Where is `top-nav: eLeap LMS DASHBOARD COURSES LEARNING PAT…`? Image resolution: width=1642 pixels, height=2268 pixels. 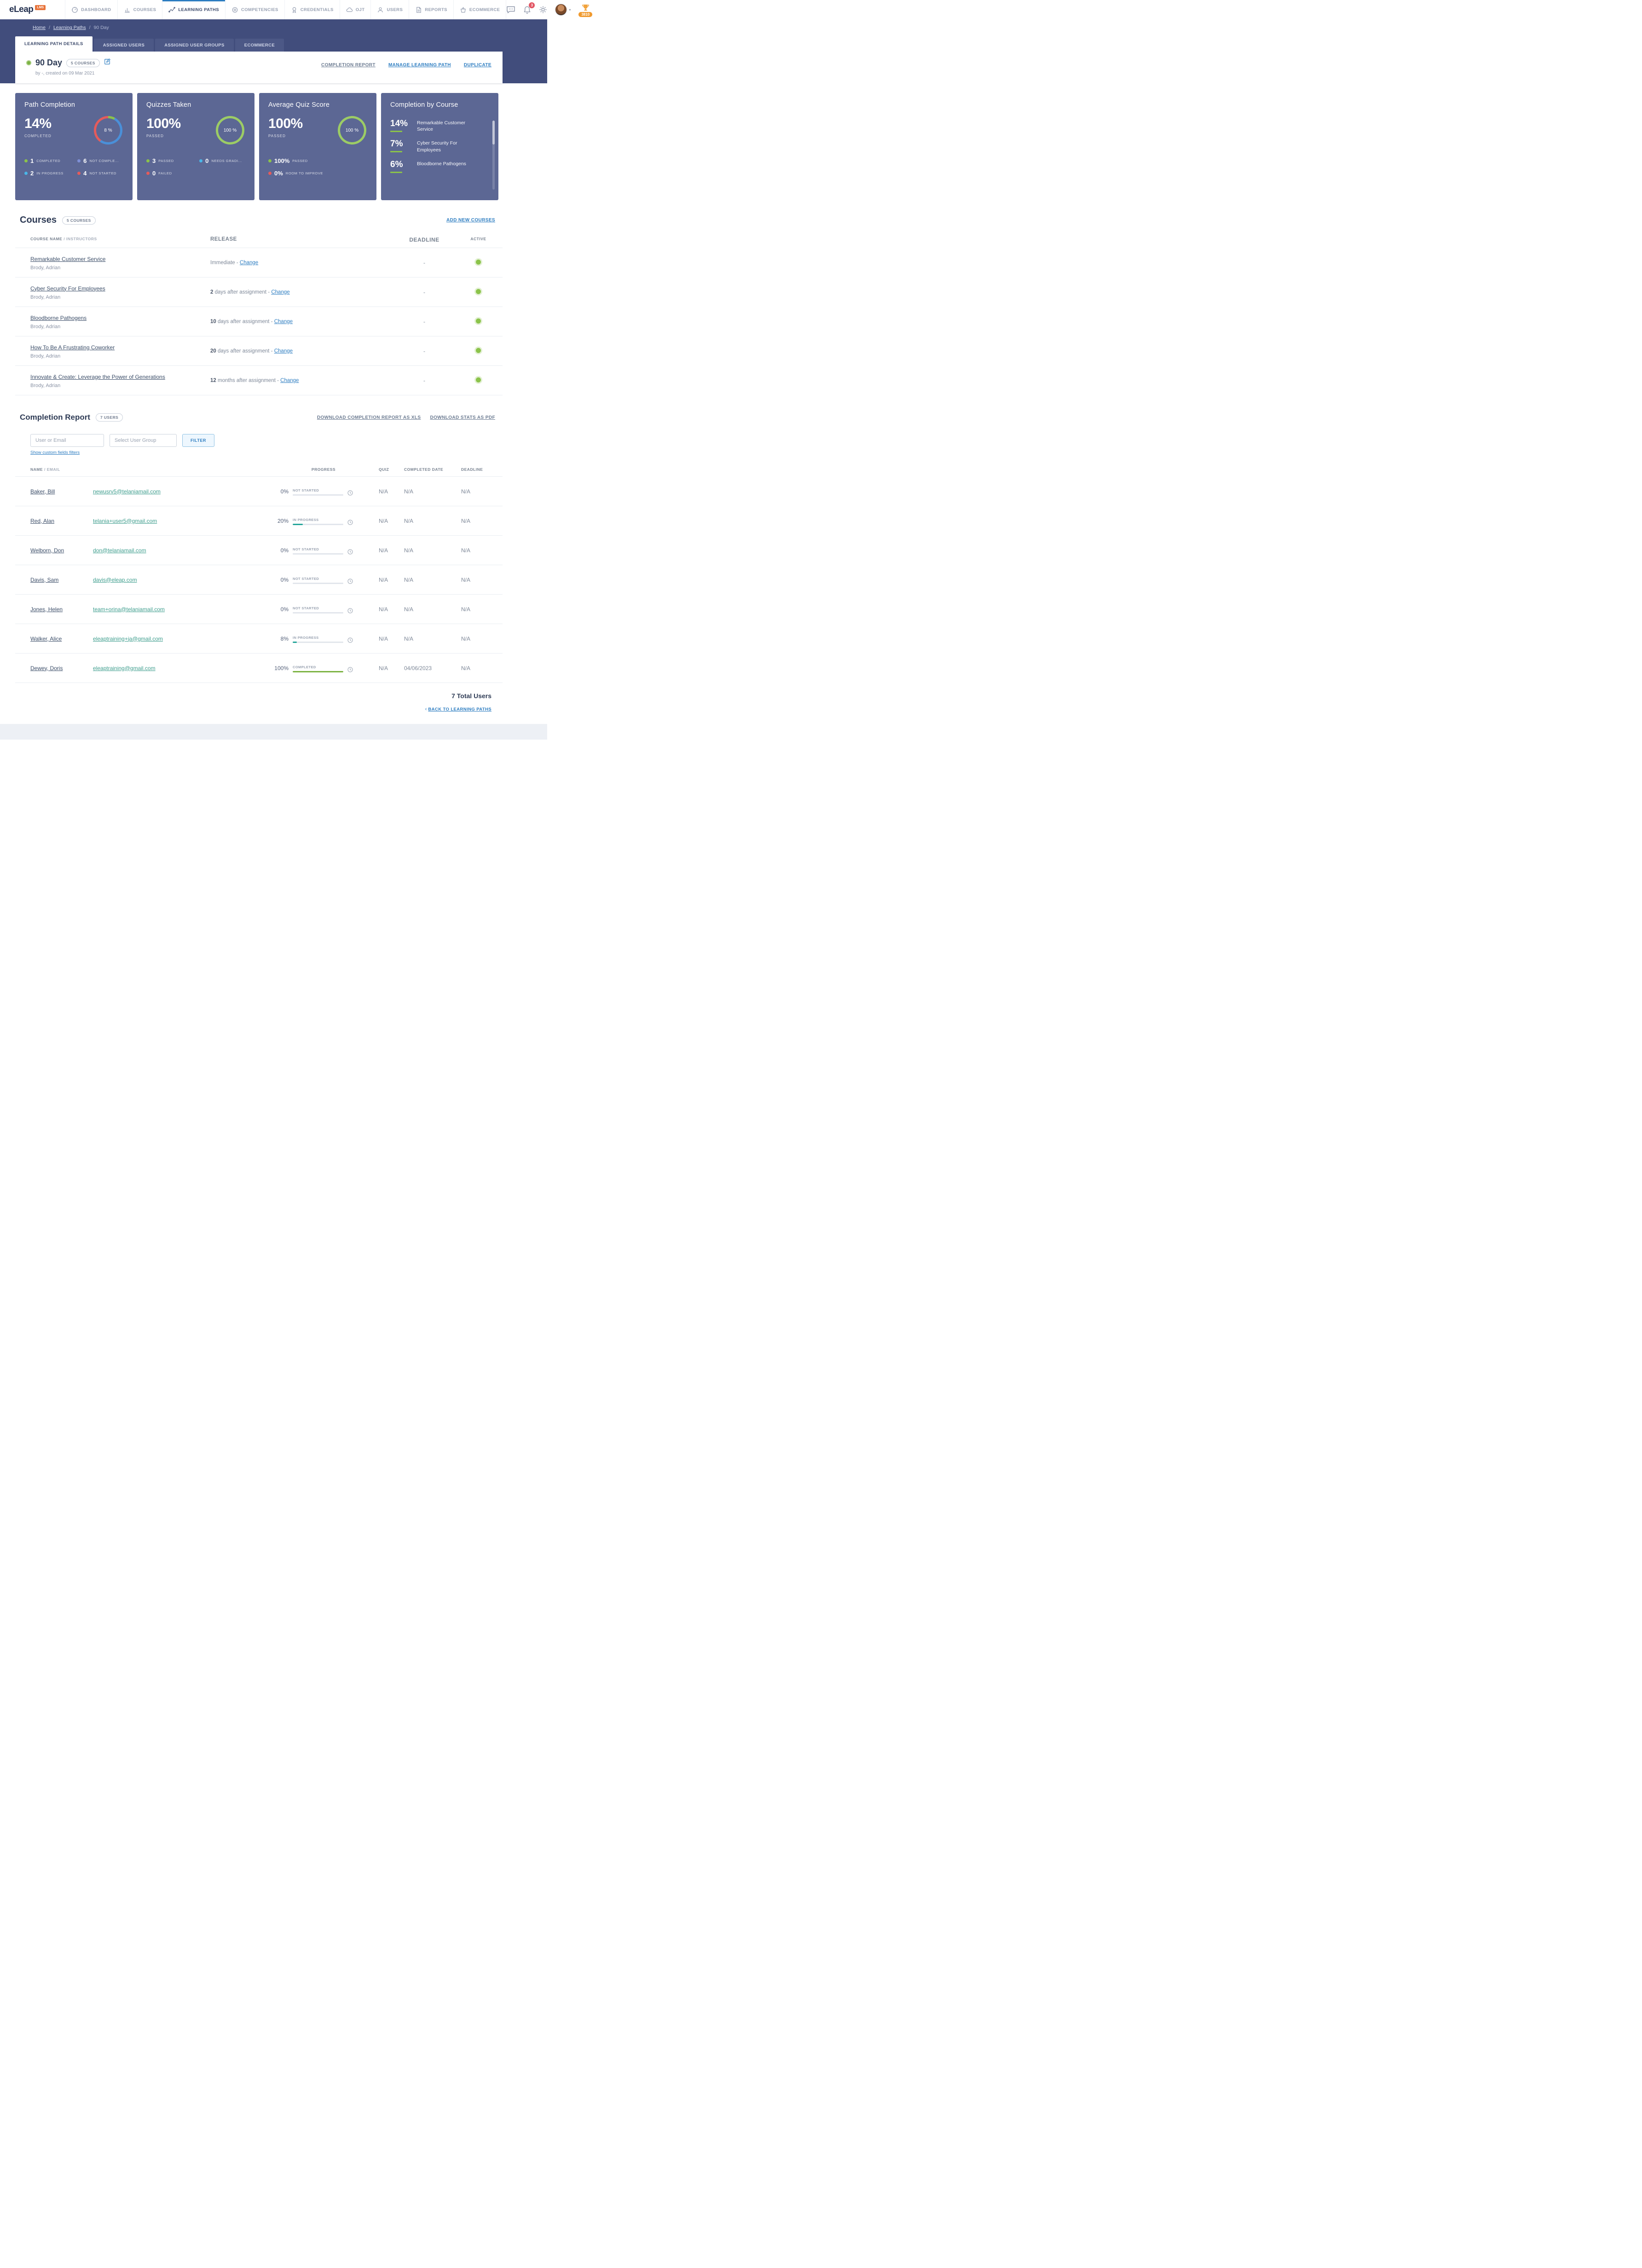
top-nav: eLeap LMS DASHBOARD COURSES LEARNING PAT… is located at coordinates (296, 9).